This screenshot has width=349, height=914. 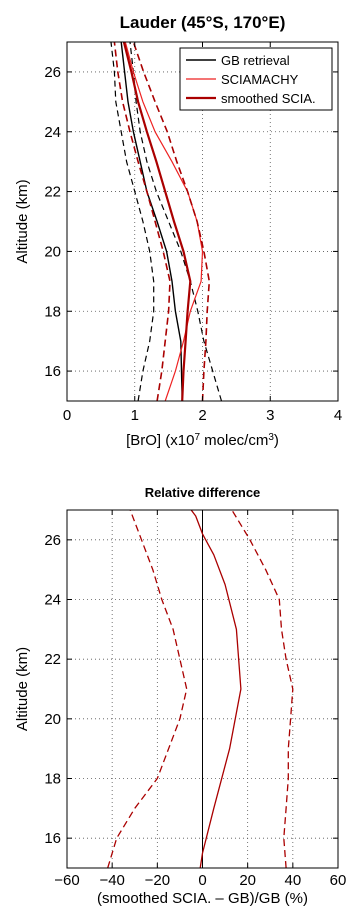 I want to click on legend: GB retrieval SCIAMACHY smoothed SCIA., so click(x=256, y=79).